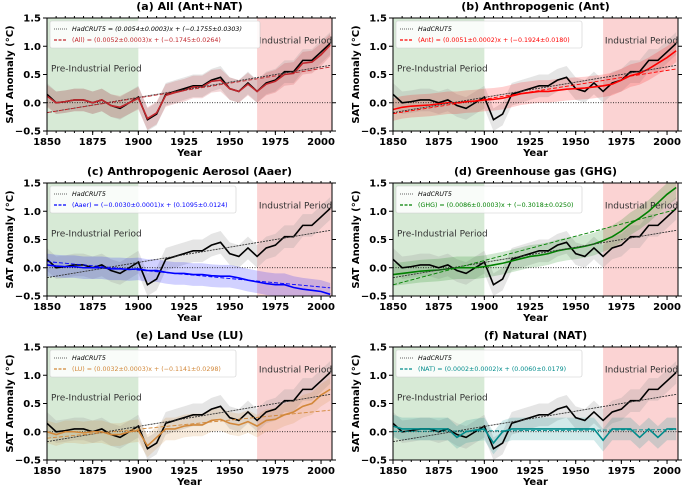  What do you see at coordinates (190, 335) in the screenshot?
I see `panel-title: (e) Land Use (LU)` at bounding box center [190, 335].